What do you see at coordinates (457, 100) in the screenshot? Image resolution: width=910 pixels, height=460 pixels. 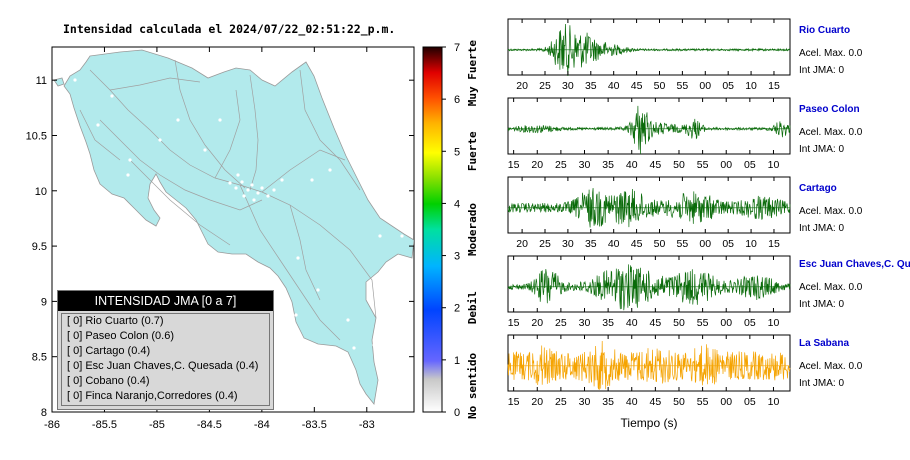 I see `colorbar-tick-label: 6` at bounding box center [457, 100].